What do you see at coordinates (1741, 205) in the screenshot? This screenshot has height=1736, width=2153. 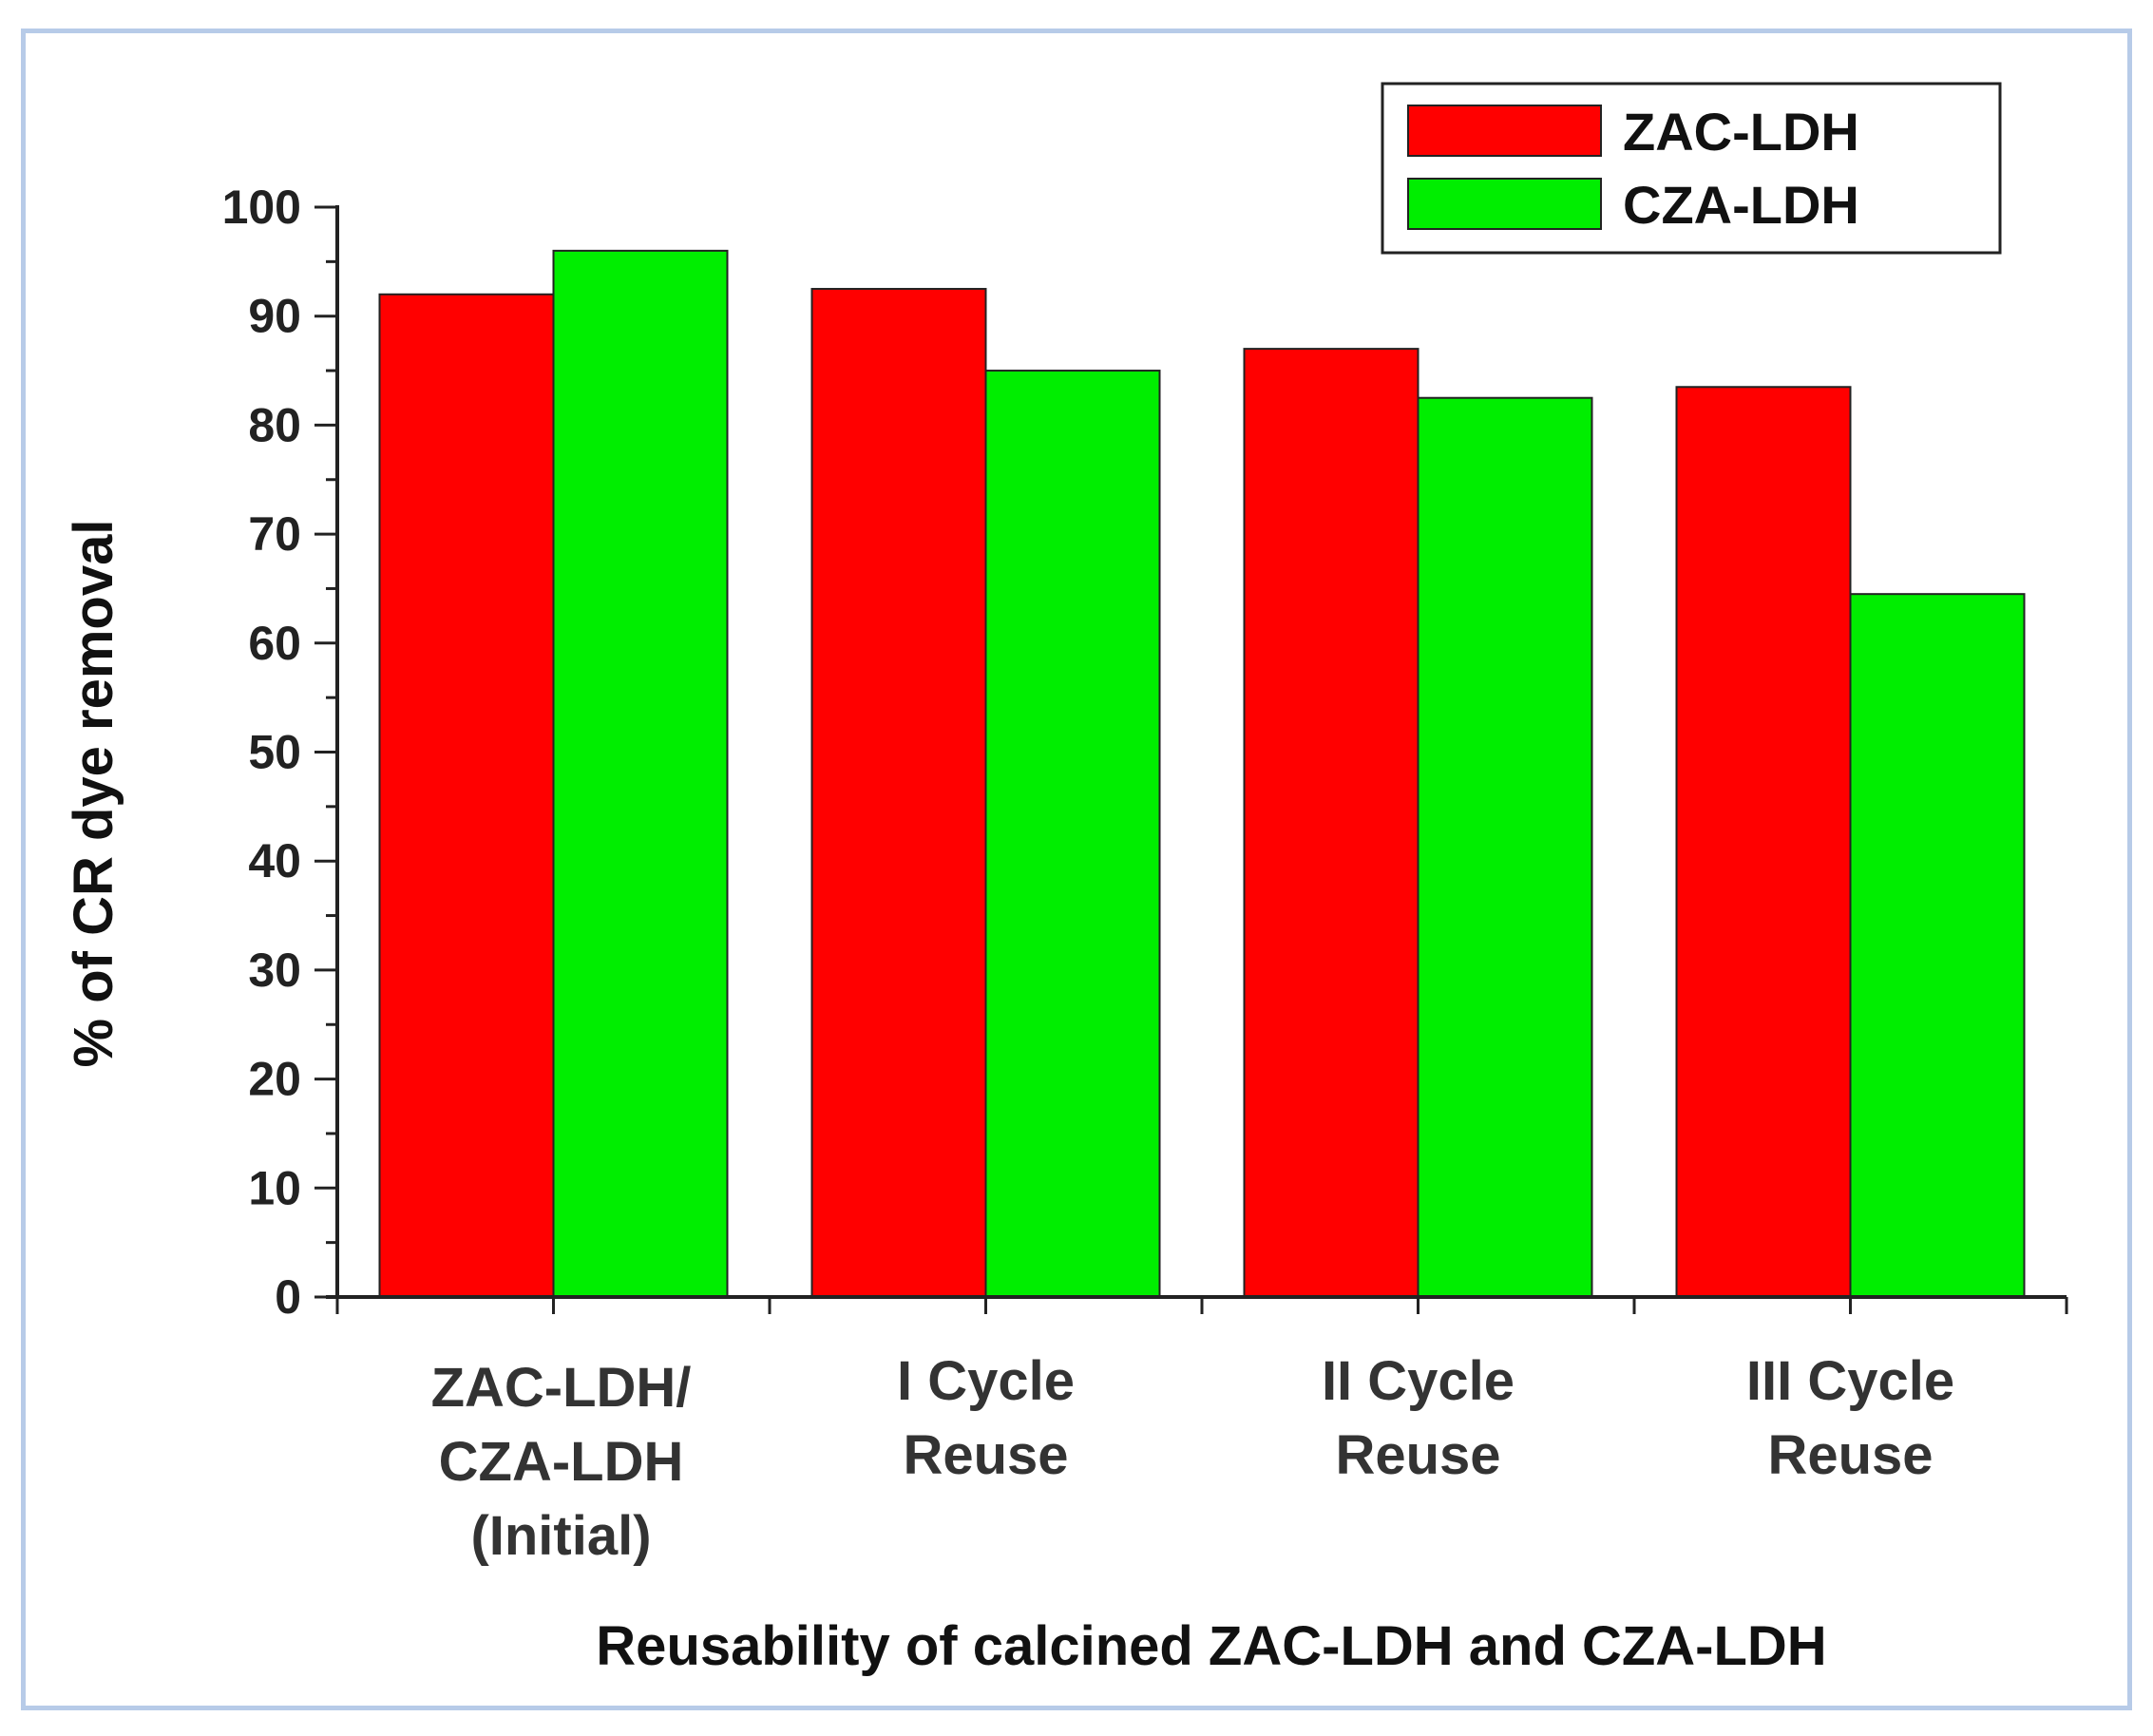 I see `legend-label-cza-ldh: CZA-LDH` at bounding box center [1741, 205].